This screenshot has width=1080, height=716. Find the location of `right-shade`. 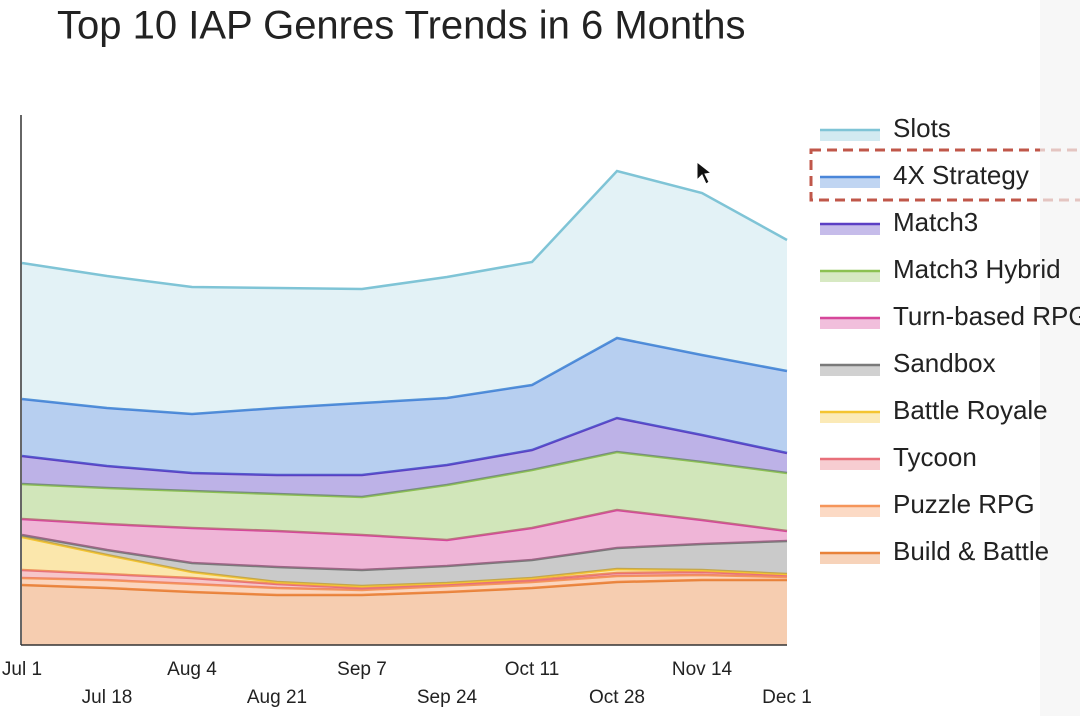

right-shade is located at coordinates (1060, 358).